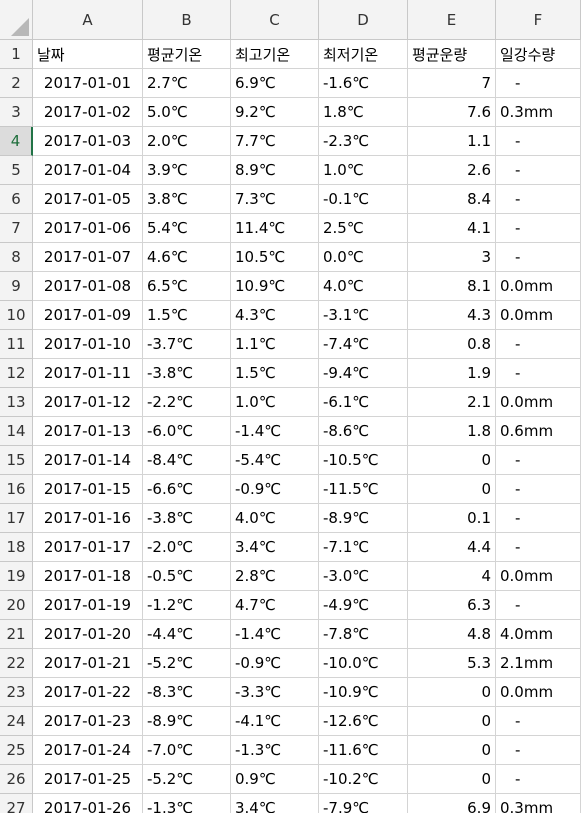 This screenshot has height=813, width=581. What do you see at coordinates (452, 402) in the screenshot?
I see `cell-e: 2.1` at bounding box center [452, 402].